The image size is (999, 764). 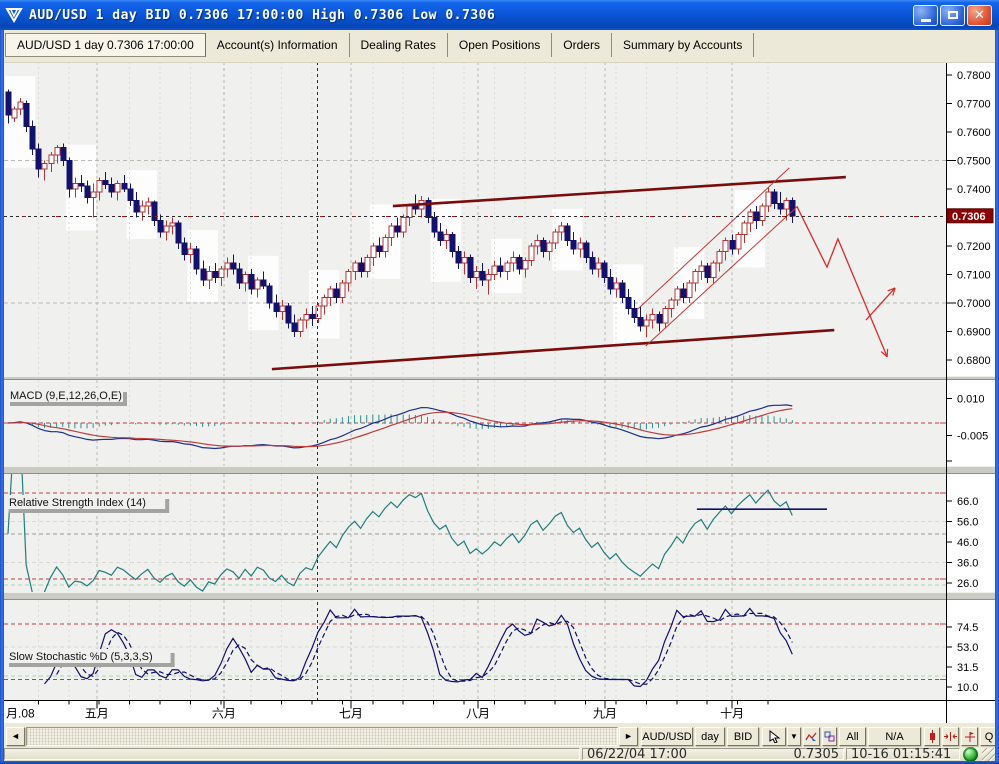 I want to click on stochastic-label: Slow Stochastic %D (5,3,3,S), so click(x=81, y=657).